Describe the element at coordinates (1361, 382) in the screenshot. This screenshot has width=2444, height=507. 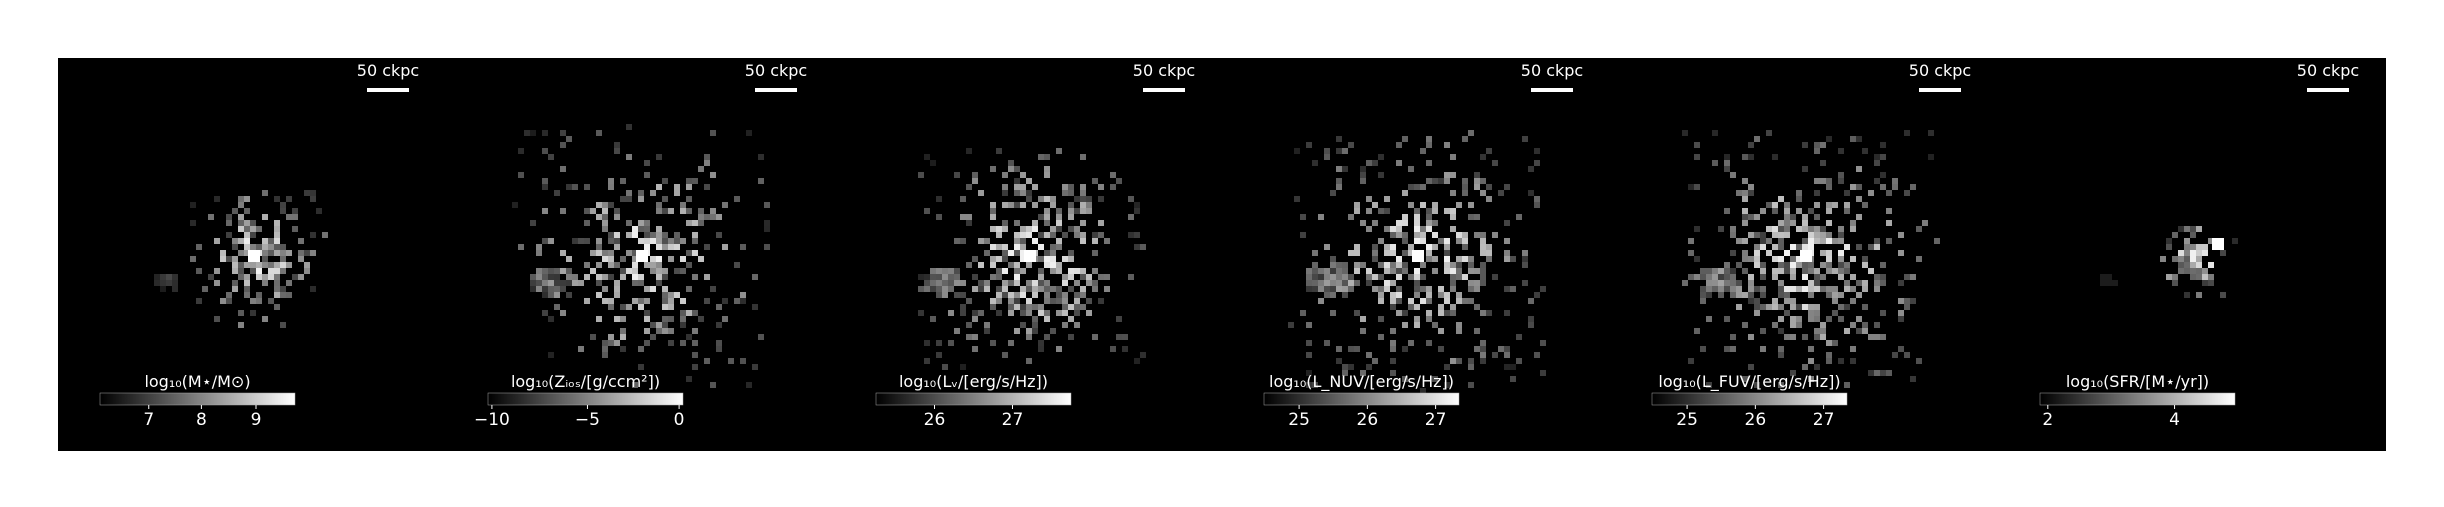
I see `colorbar-label: log₁₀(L_NUV/[erg/s/Hz])` at that location.